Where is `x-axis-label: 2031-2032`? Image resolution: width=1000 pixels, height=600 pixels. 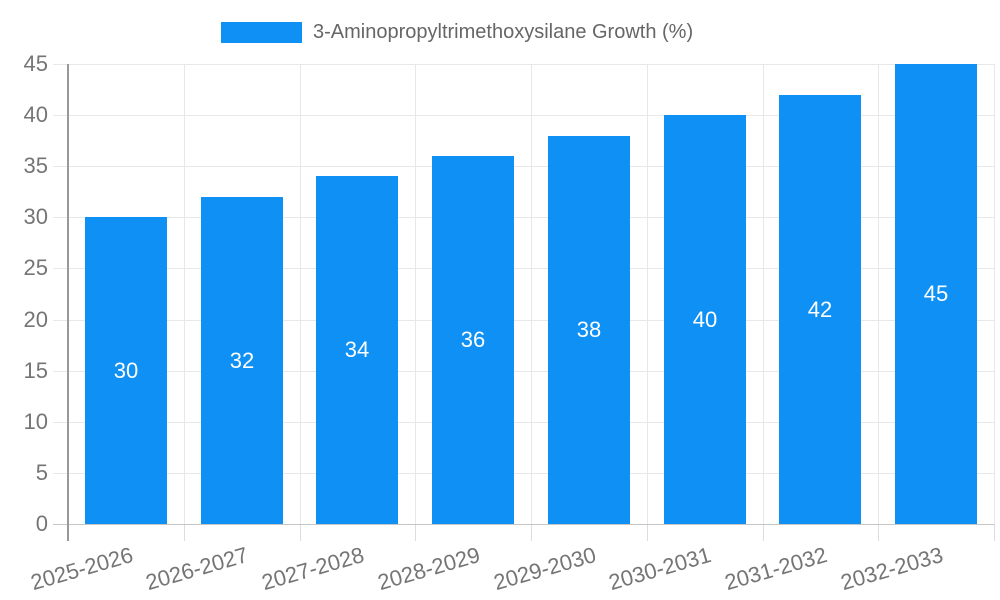
x-axis-label: 2031-2032 is located at coordinates (775, 569).